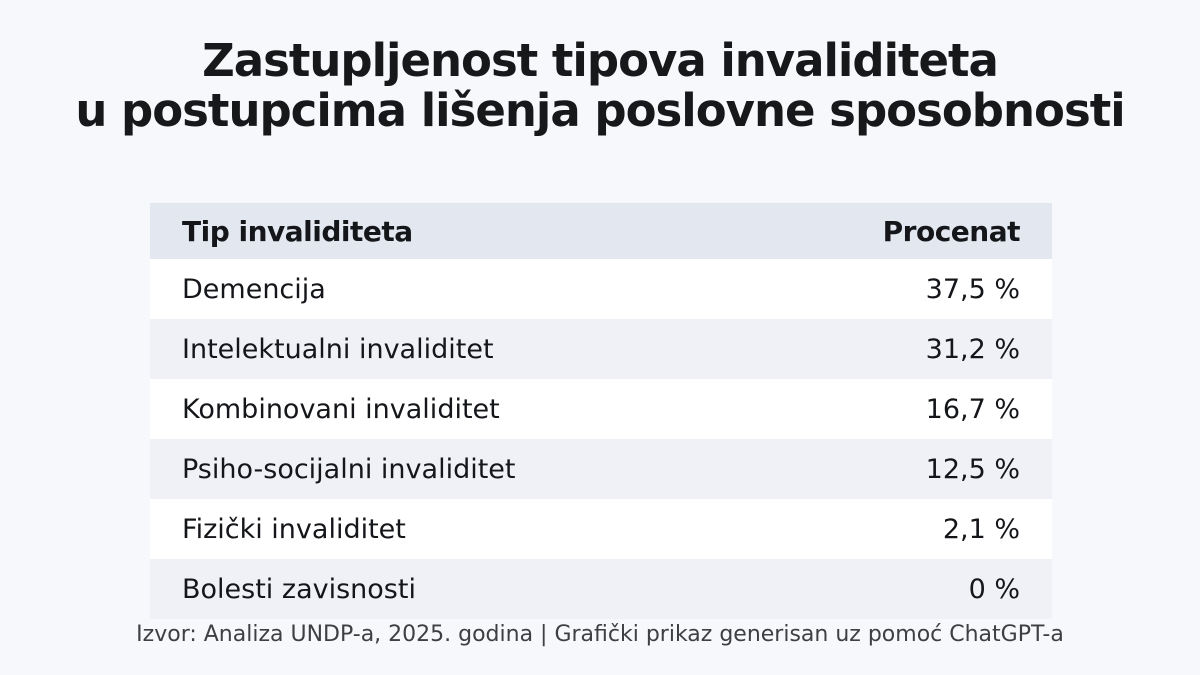  What do you see at coordinates (341, 409) in the screenshot?
I see `disability-type-cell: Kombinovani invaliditet` at bounding box center [341, 409].